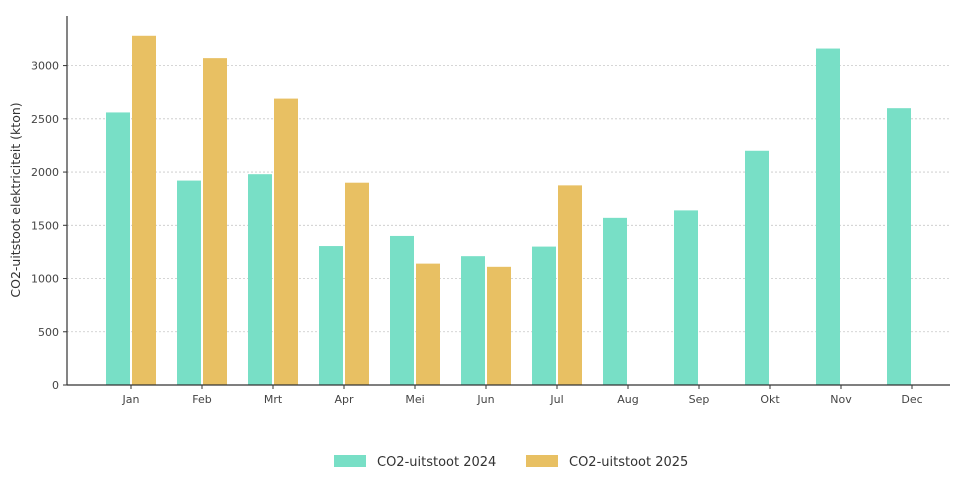 The width and height of the screenshot is (963, 477). Describe the element at coordinates (699, 399) in the screenshot. I see `x-tick-label: Sep` at that location.